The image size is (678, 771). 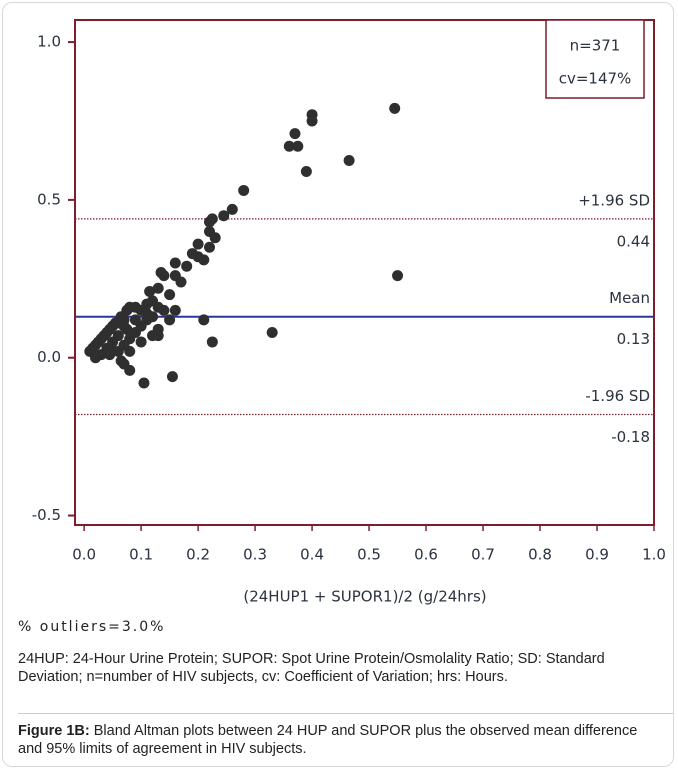 What do you see at coordinates (614, 200) in the screenshot?
I see `reference-name: +1.96 SD` at bounding box center [614, 200].